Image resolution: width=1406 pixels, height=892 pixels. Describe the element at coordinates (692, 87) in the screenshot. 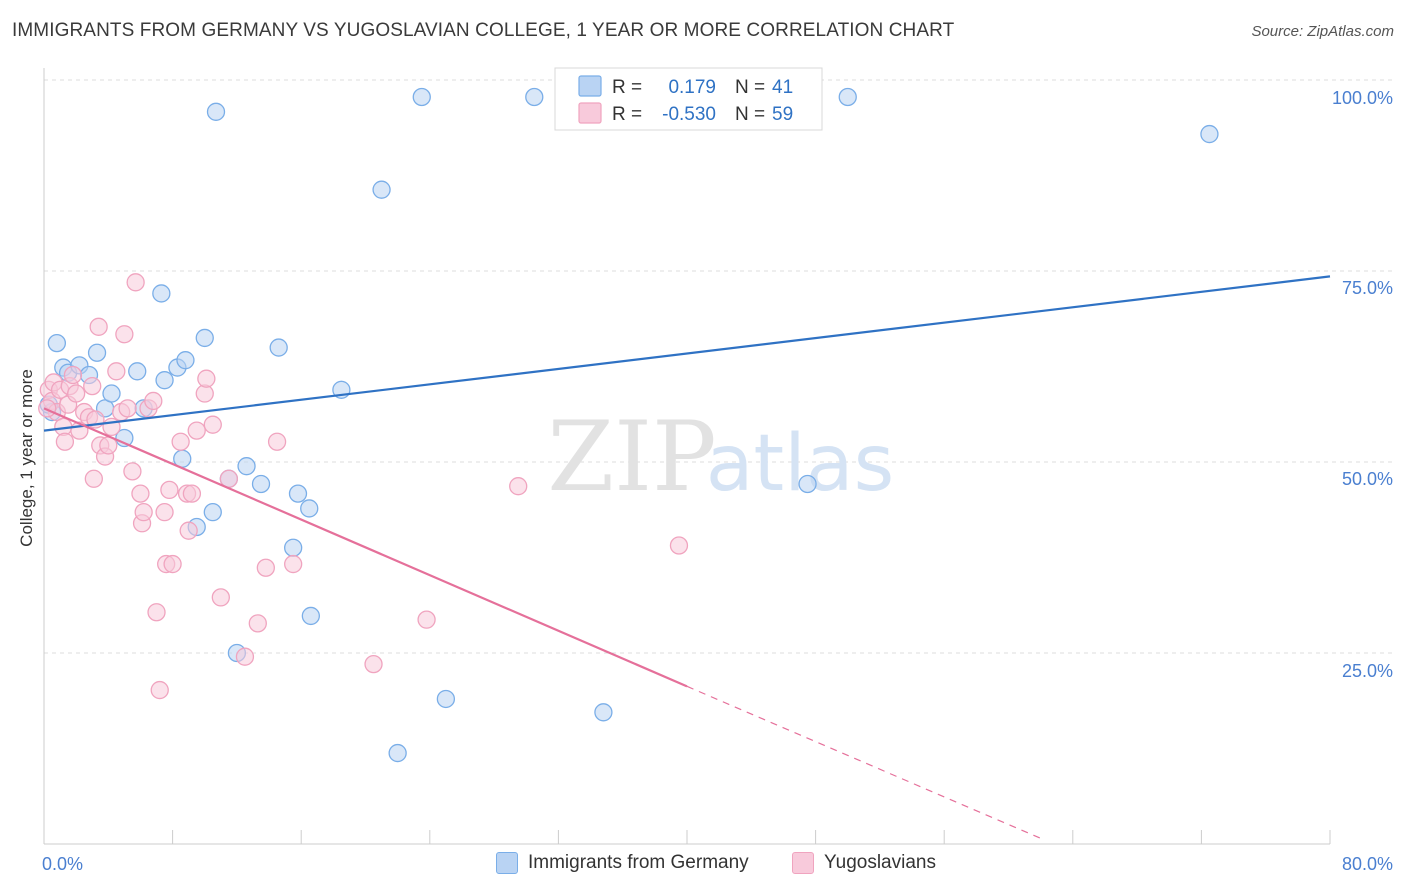

I see `legend-r-value: 0.179` at that location.